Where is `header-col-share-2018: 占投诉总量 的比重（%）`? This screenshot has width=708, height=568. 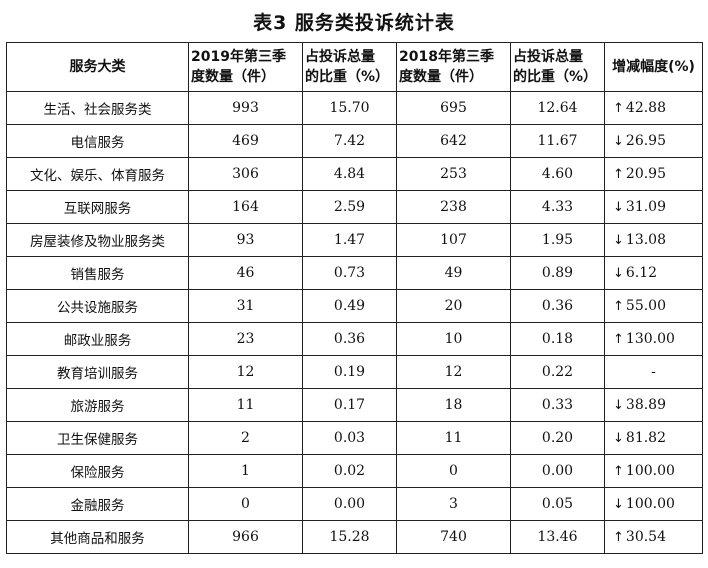
header-col-share-2018: 占投诉总量 的比重（%） is located at coordinates (557, 67).